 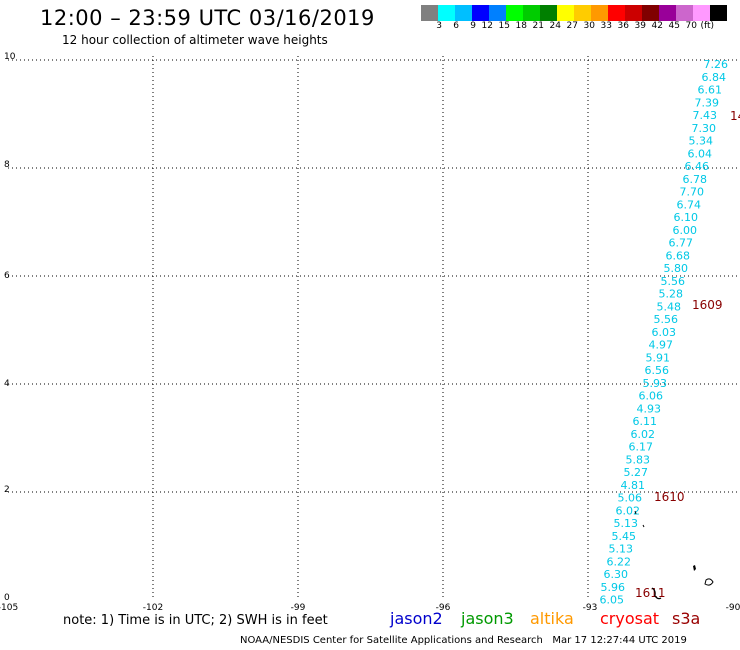 I want to click on wave-height-label: 4.81, so click(x=633, y=485).